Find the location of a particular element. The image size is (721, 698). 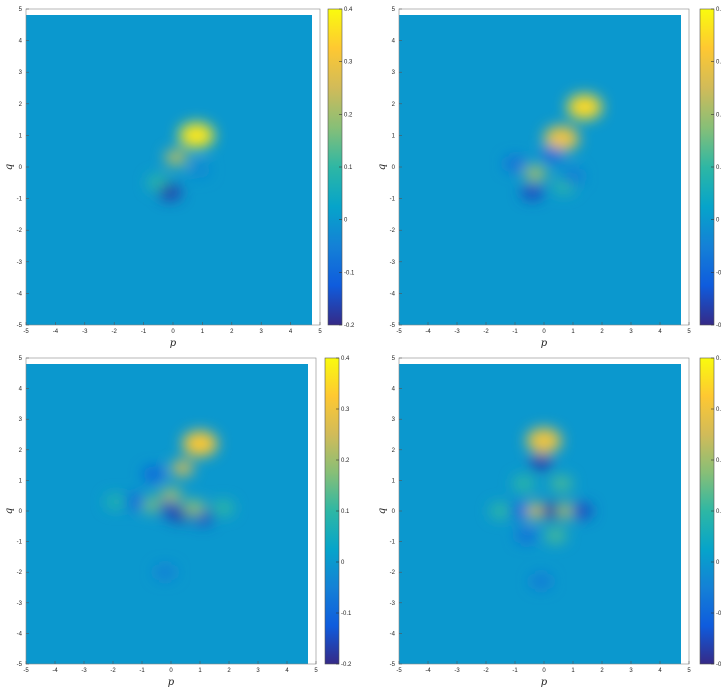

colorbar-tick-label: 0.3 is located at coordinates (348, 63).